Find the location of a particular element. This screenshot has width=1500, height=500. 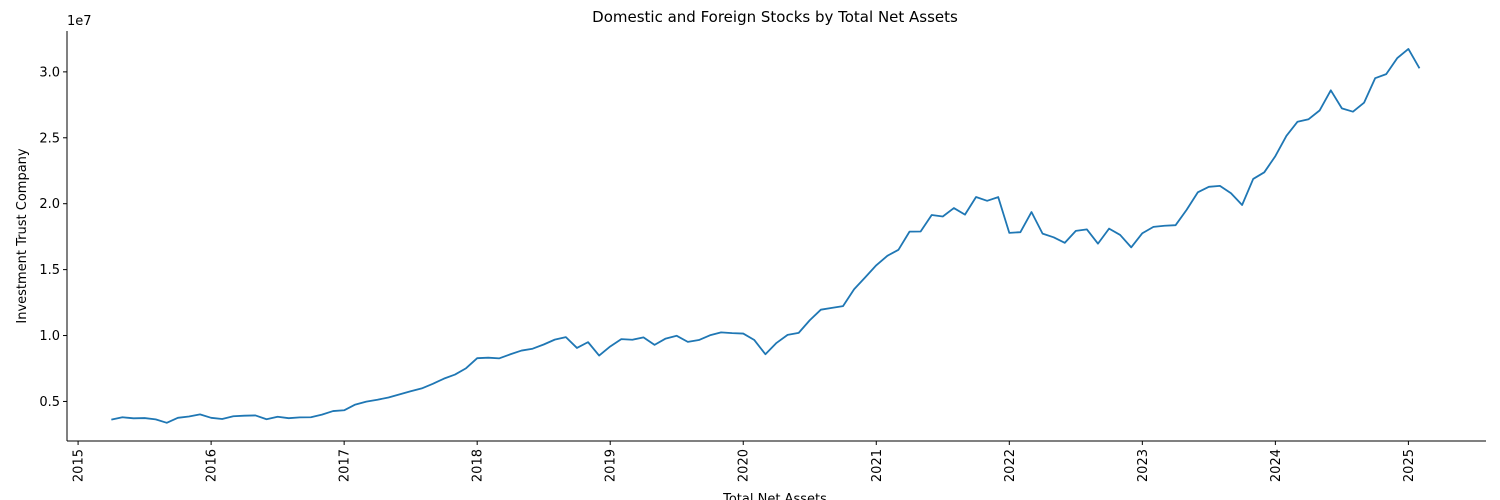

y-tick-label: 2.5 is located at coordinates (49, 138).